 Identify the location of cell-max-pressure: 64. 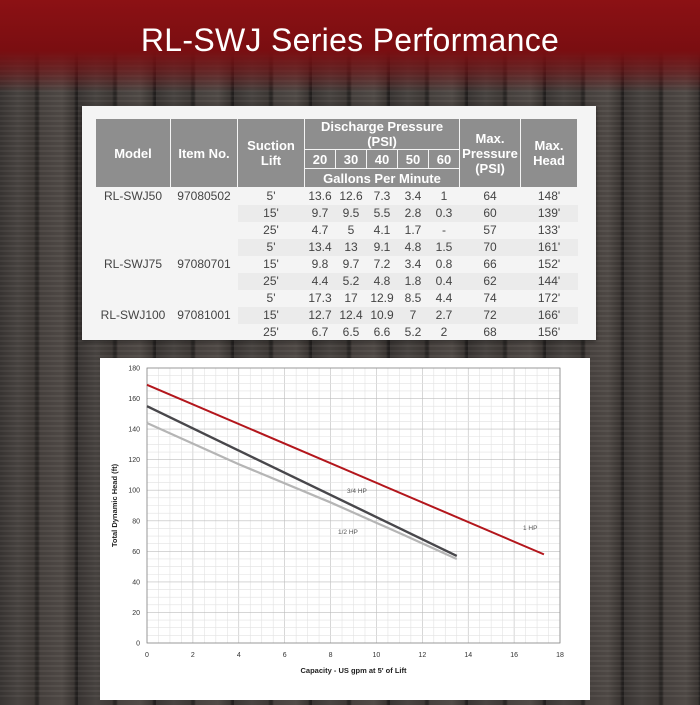
(490, 196).